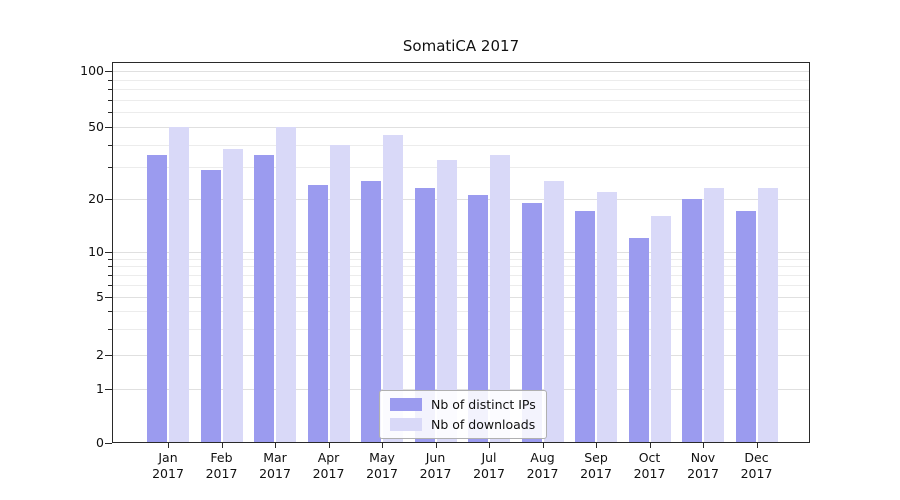 The width and height of the screenshot is (900, 500). I want to click on y-tick-label: 10, so click(96, 251).